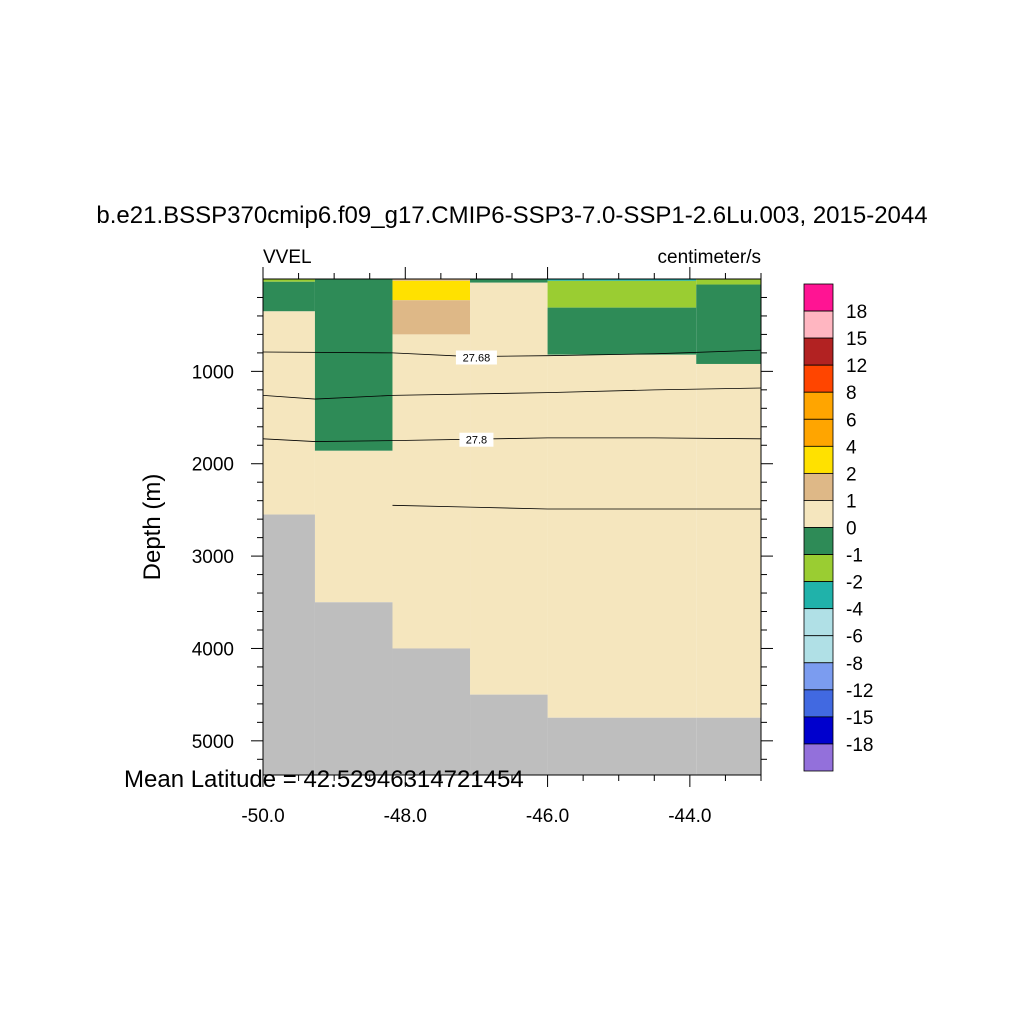 The image size is (1024, 1024). What do you see at coordinates (851, 393) in the screenshot?
I see `colorbar-label: 8` at bounding box center [851, 393].